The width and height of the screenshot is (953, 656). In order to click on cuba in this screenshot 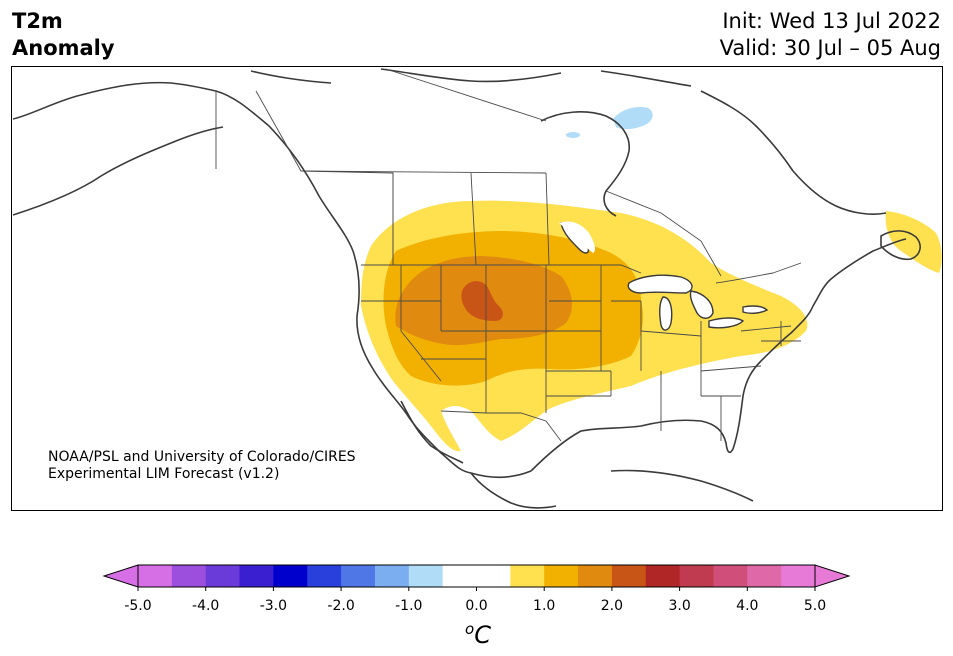, I will do `click(682, 485)`.